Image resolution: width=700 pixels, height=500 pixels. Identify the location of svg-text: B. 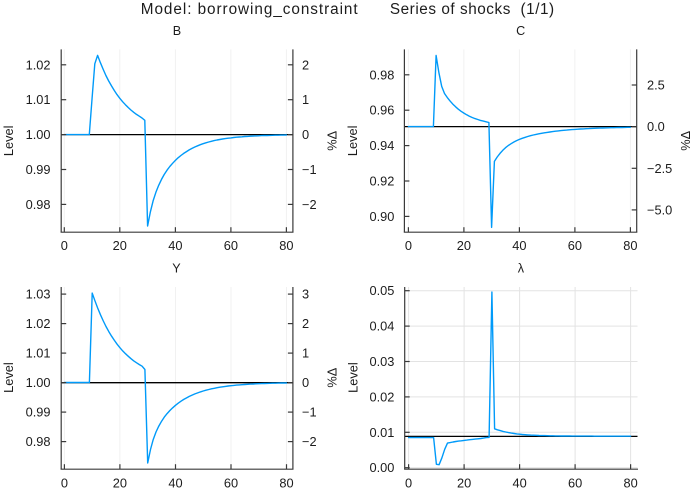
(177, 31).